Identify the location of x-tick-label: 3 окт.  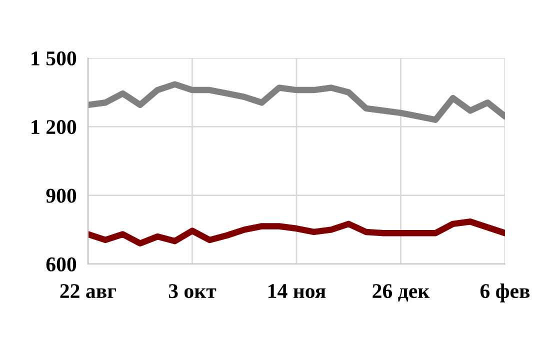
(192, 291).